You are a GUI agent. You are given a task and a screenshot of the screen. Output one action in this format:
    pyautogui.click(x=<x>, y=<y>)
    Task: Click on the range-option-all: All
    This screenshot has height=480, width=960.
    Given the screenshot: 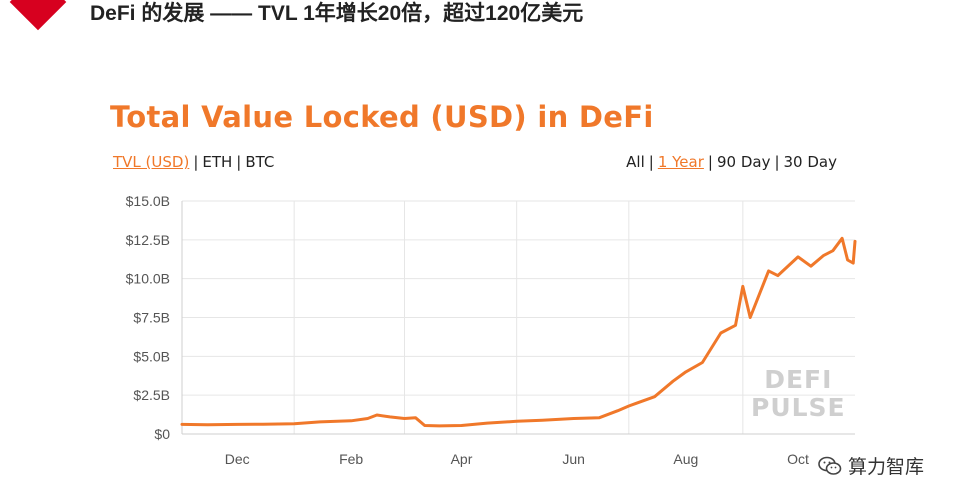 What is the action you would take?
    pyautogui.click(x=635, y=162)
    